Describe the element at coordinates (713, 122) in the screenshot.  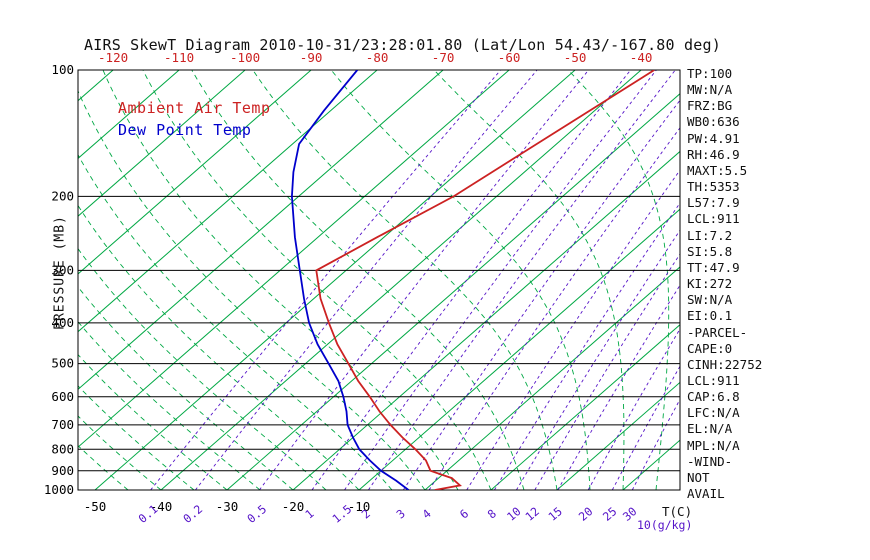
I see `stat-wb0-636: WB0:636` at that location.